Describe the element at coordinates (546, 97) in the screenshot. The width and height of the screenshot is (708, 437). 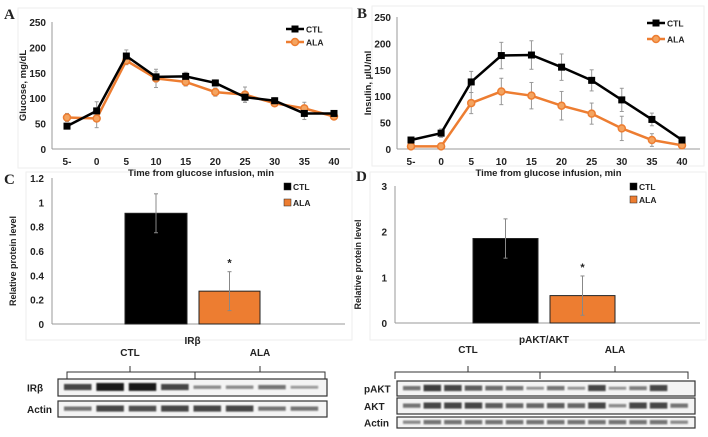
I see `series-line-ctl` at that location.